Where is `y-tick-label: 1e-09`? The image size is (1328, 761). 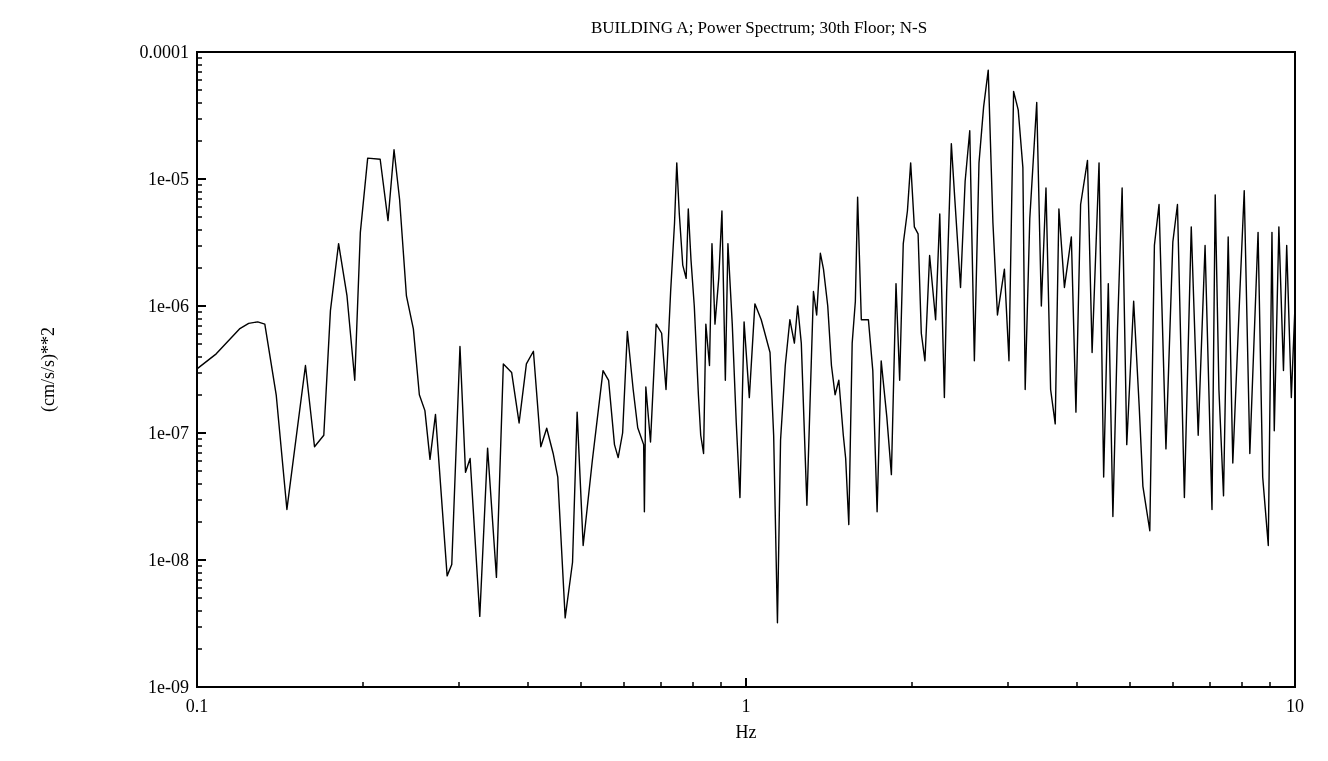
y-tick-label: 1e-09 is located at coordinates (168, 687).